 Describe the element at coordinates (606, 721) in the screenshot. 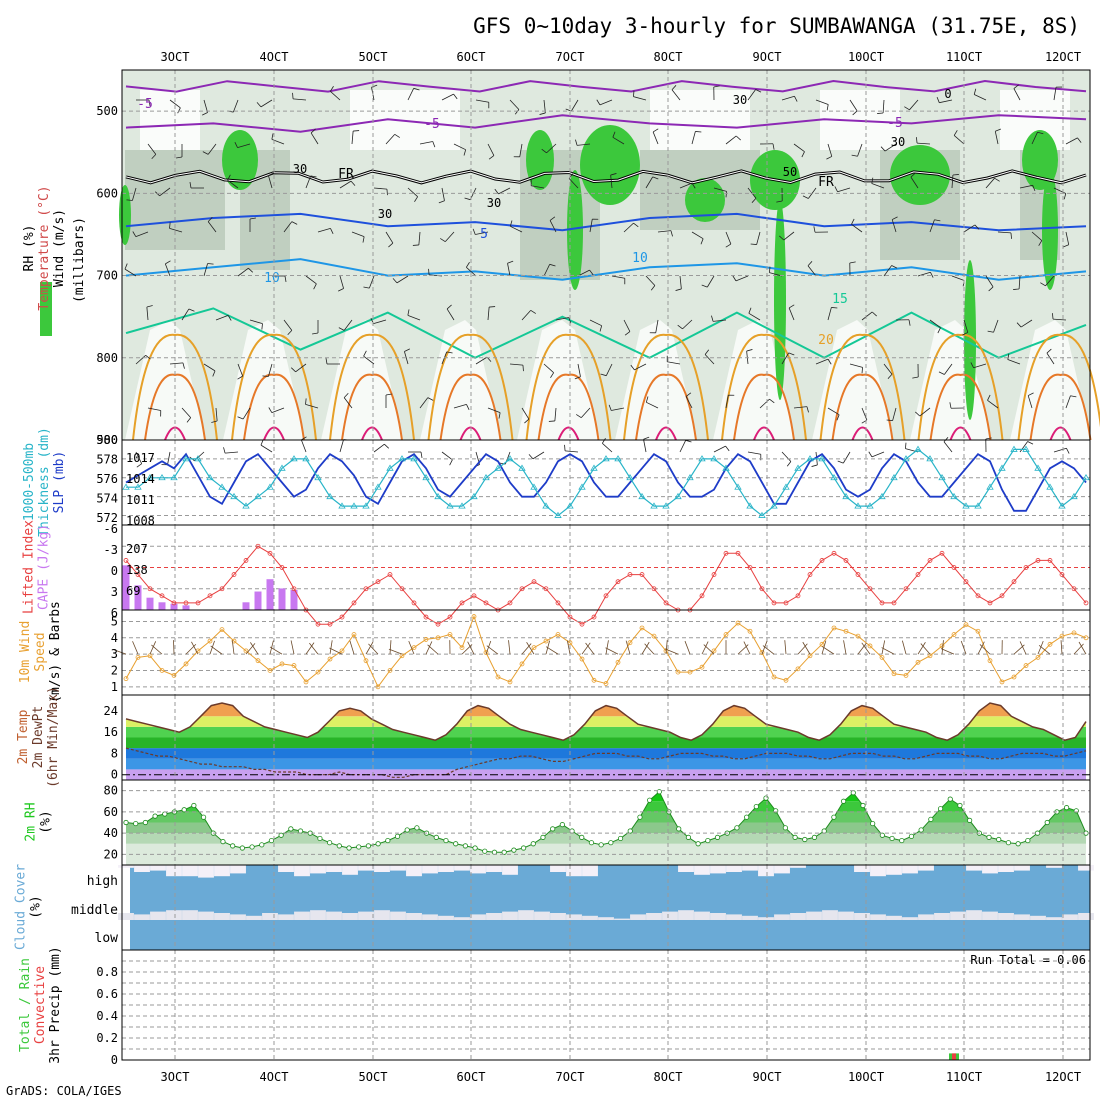

I see `temp-line` at that location.